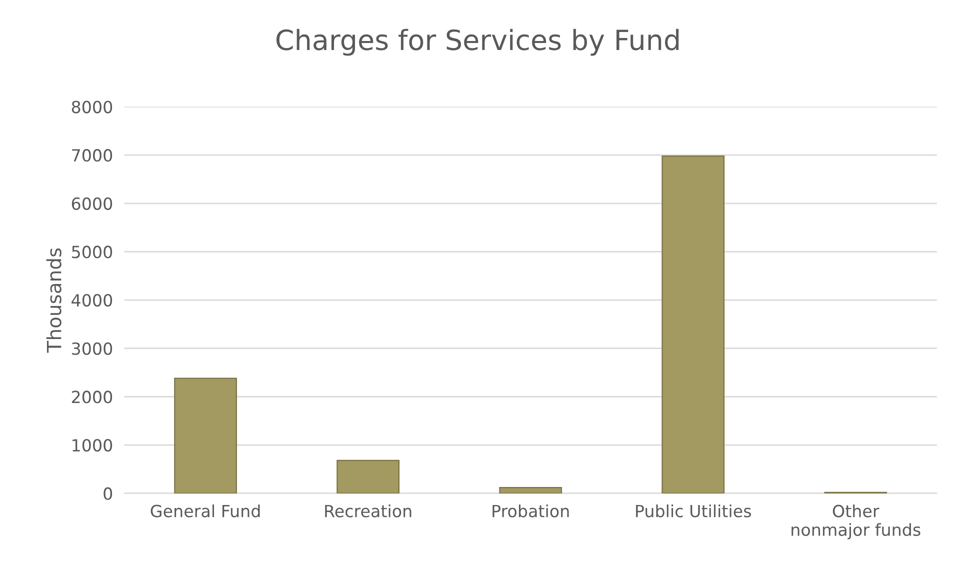 The image size is (956, 577). What do you see at coordinates (92, 107) in the screenshot?
I see `y-tick-label: 8000` at bounding box center [92, 107].